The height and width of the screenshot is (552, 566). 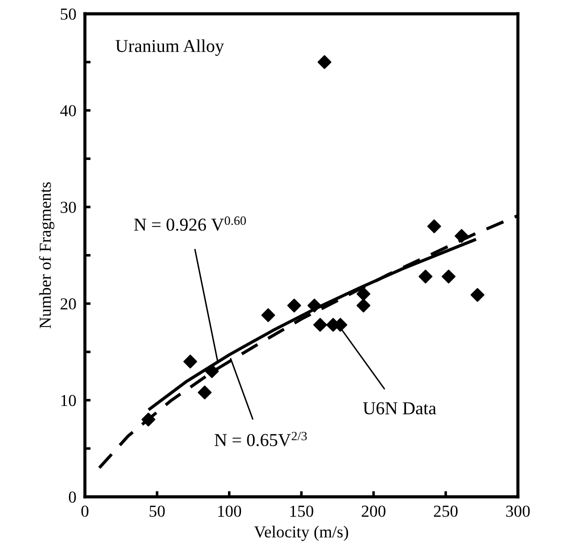 I want to click on x-tick-label: 200, so click(x=374, y=511).